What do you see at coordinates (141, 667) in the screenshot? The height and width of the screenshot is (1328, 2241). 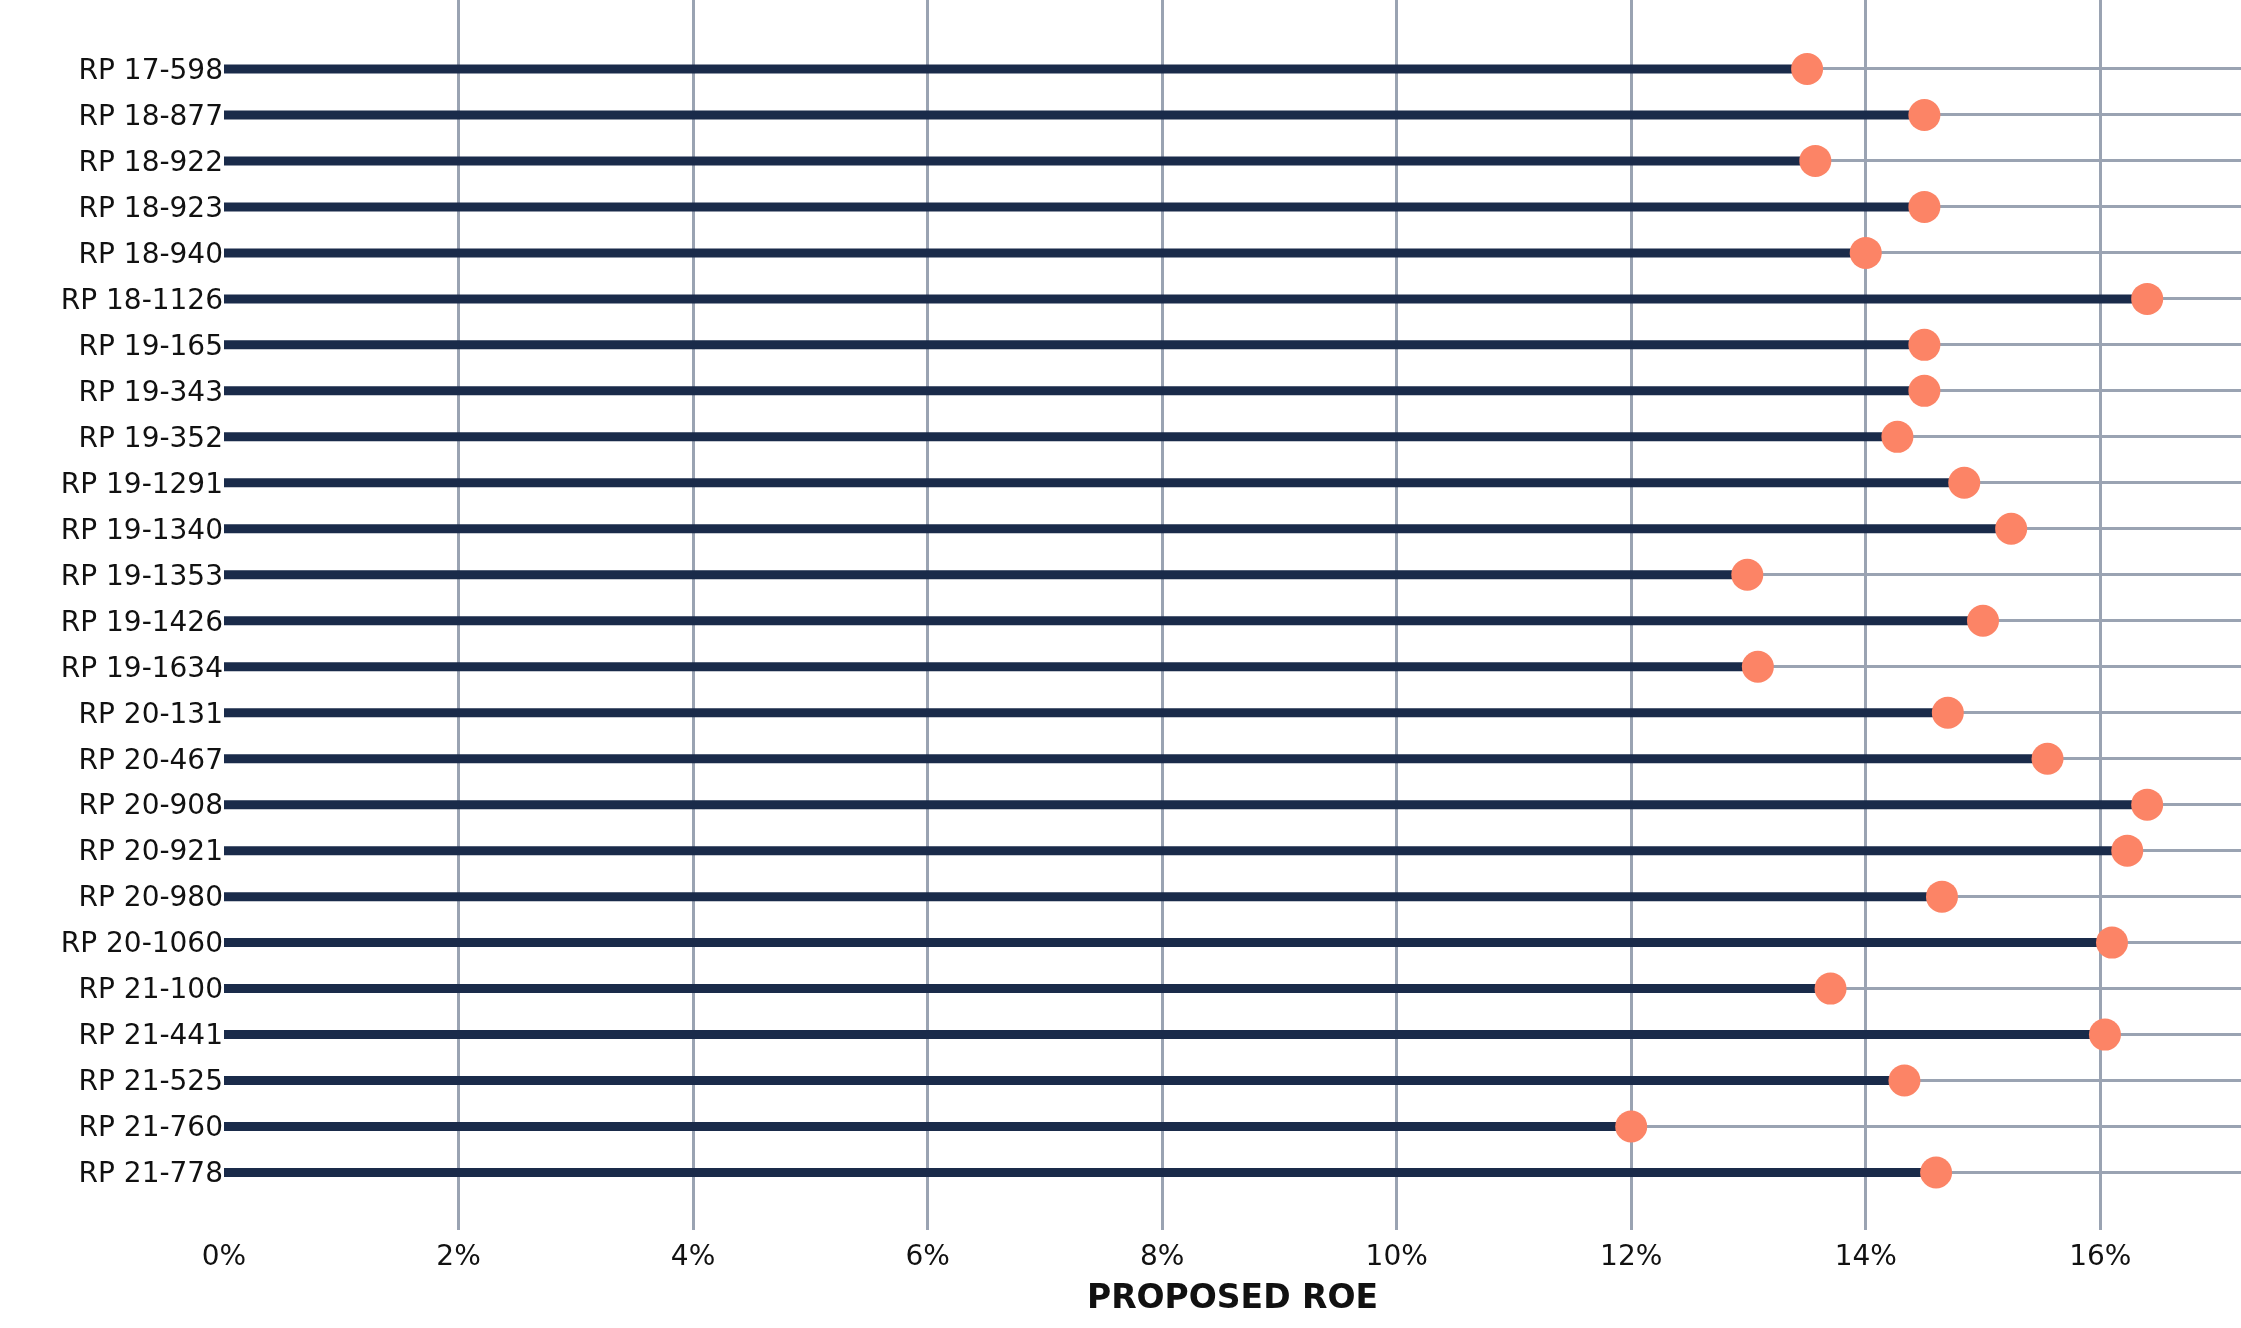 I see `y-tick-label: RP 19-1634` at bounding box center [141, 667].